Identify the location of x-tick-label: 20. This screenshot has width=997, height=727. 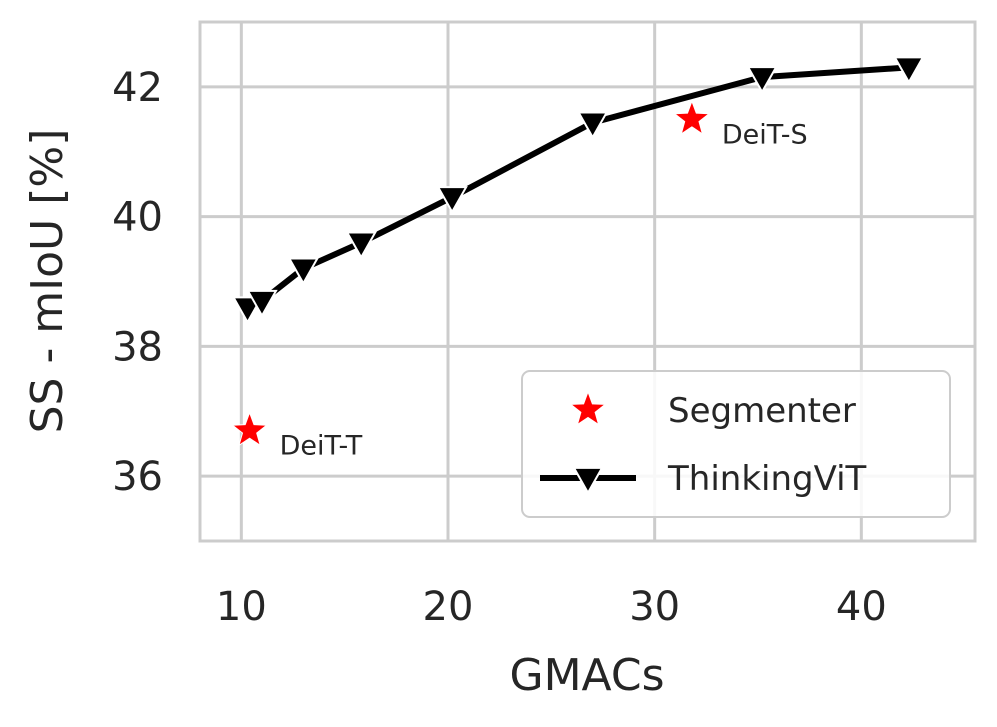
(448, 607).